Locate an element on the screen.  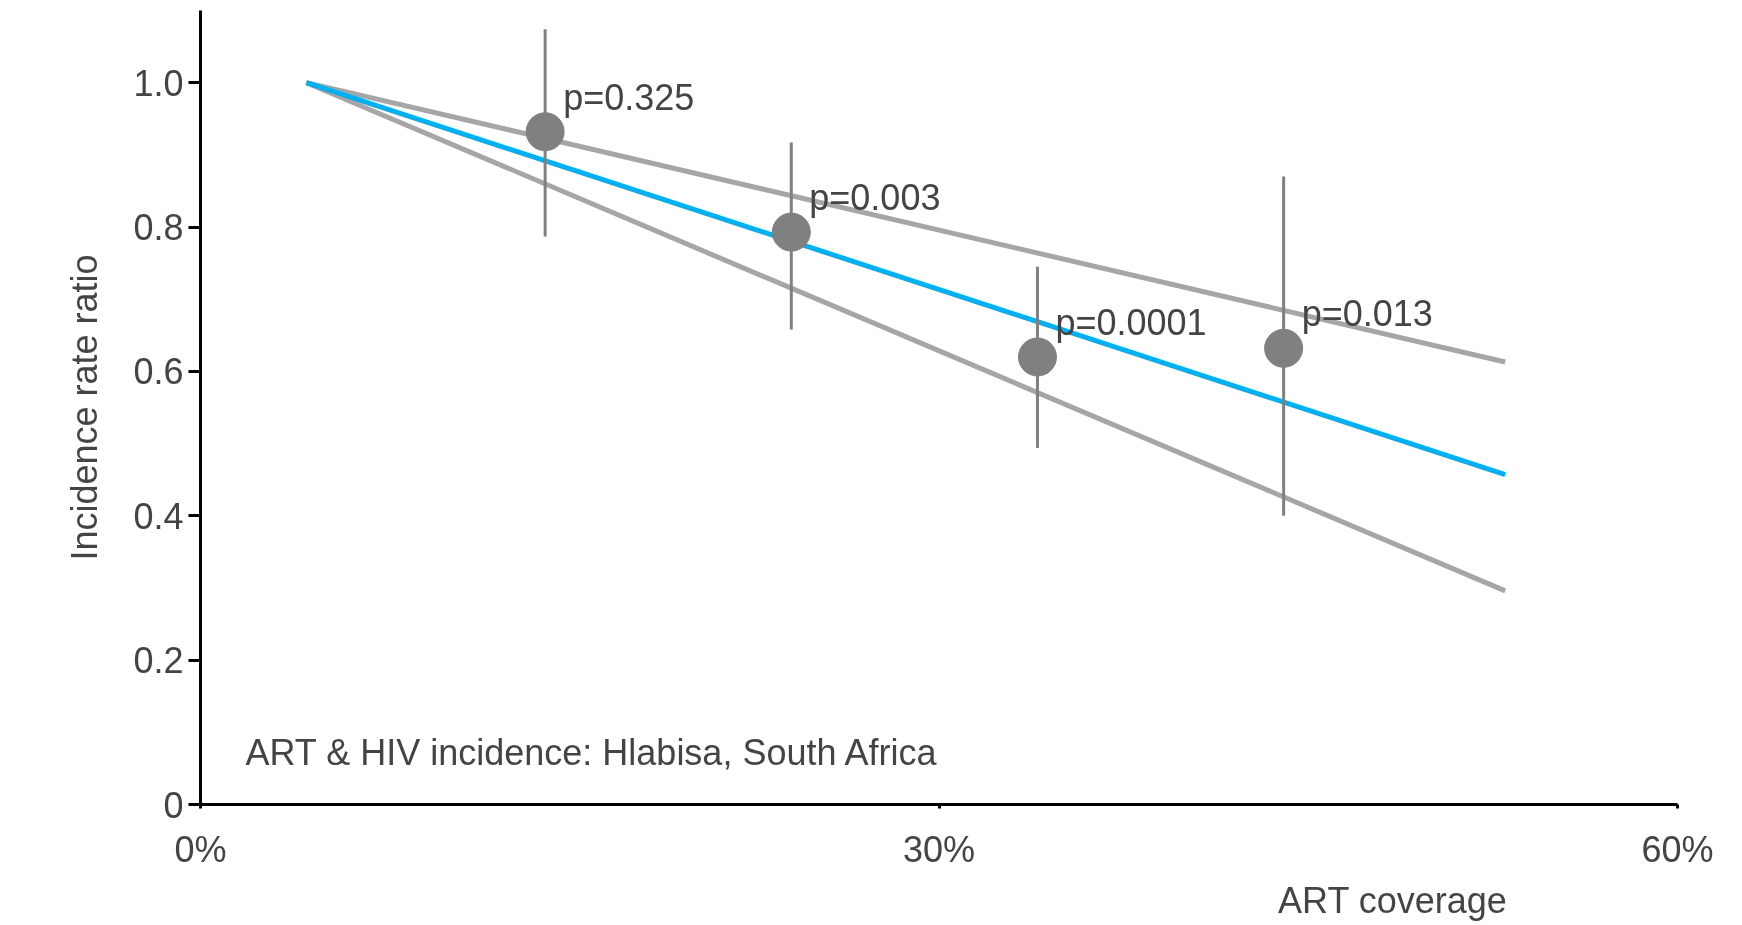
x-tick-label: 60% is located at coordinates (1677, 849).